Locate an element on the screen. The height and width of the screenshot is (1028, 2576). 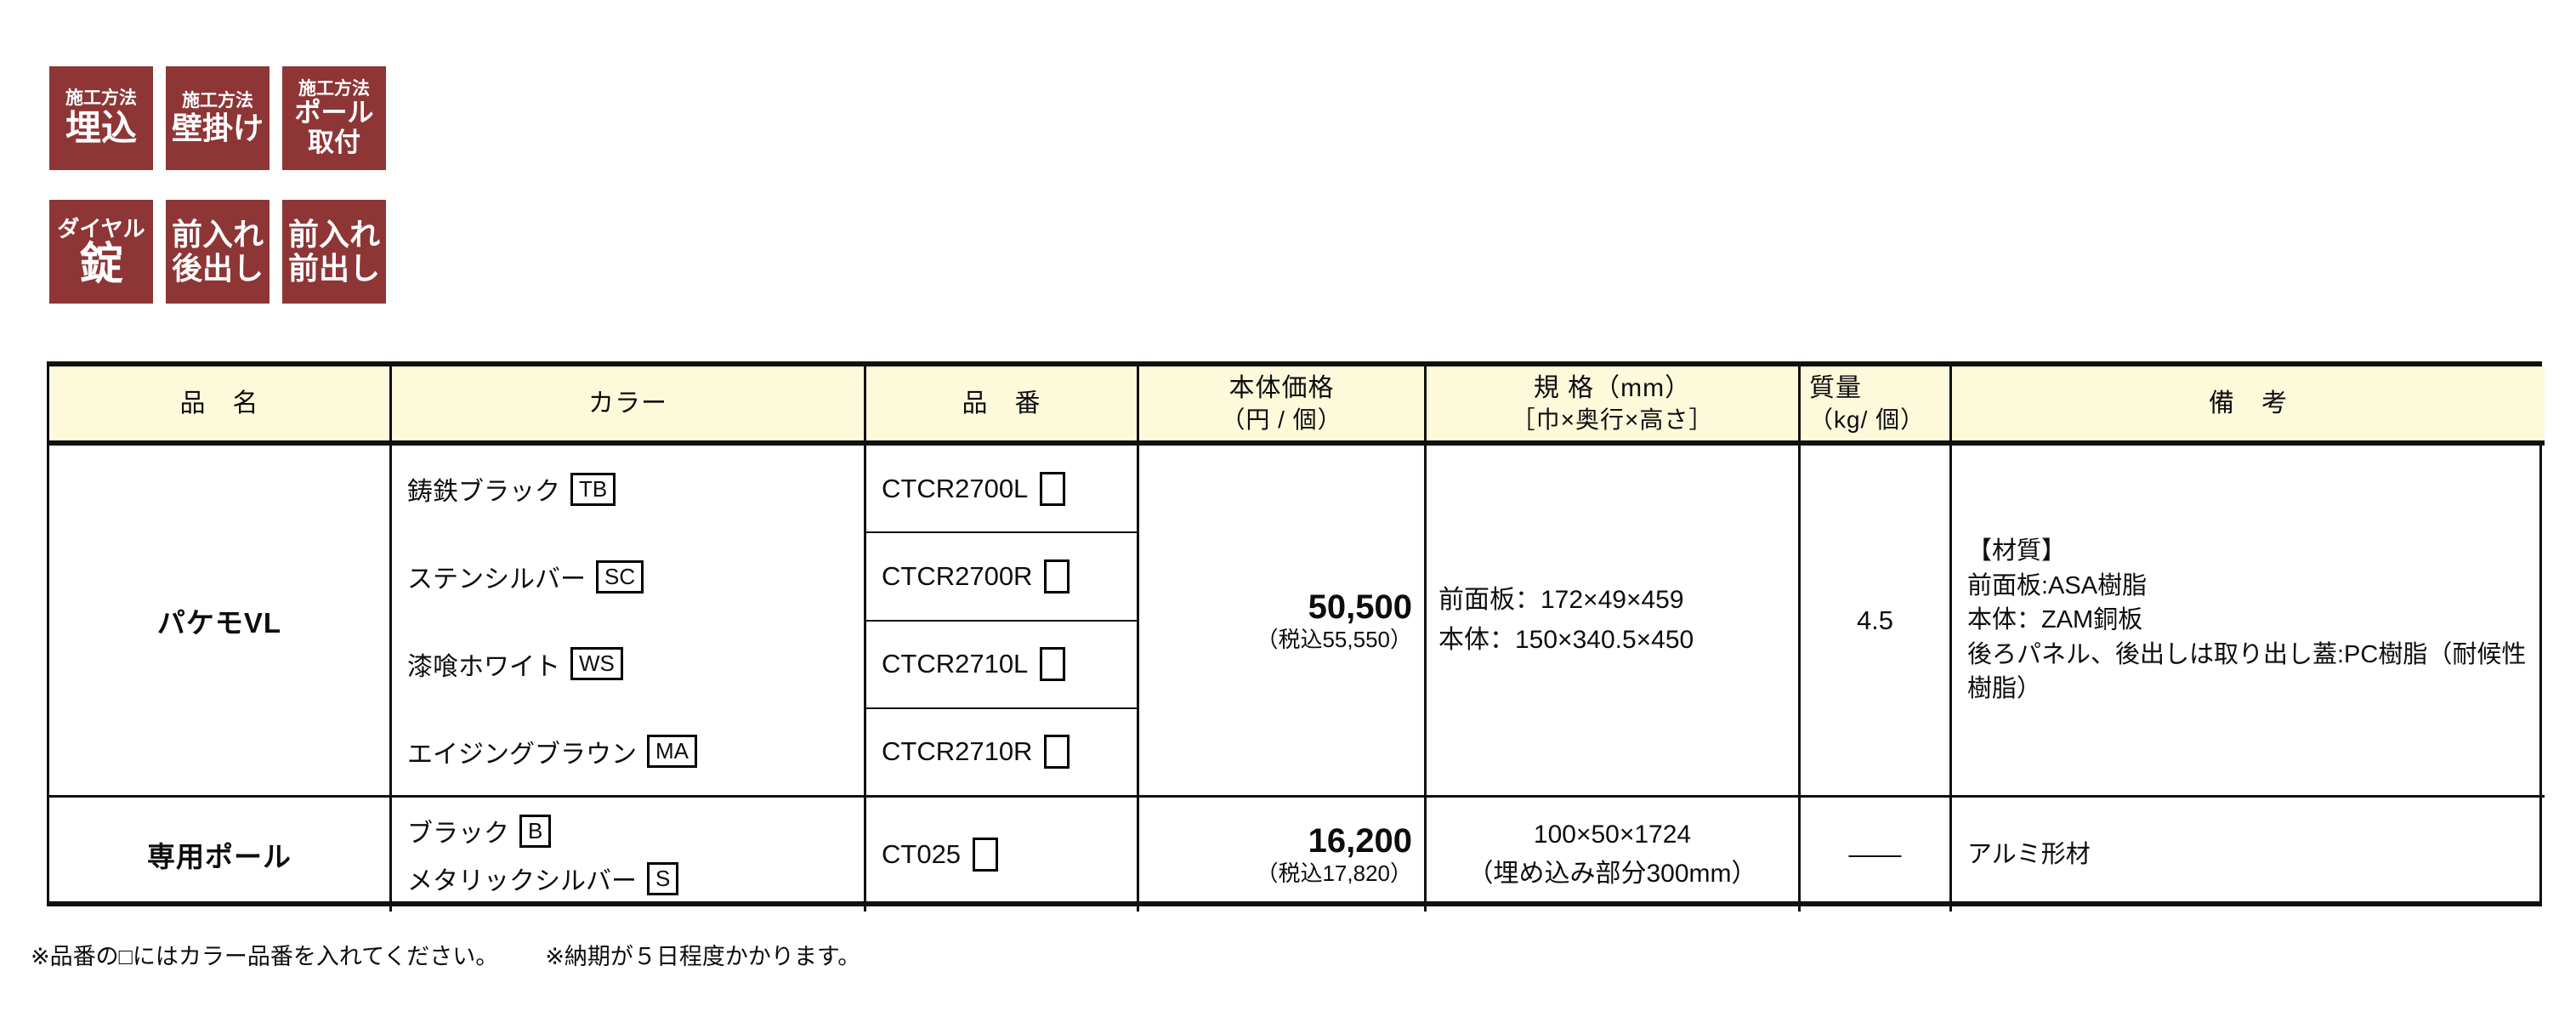
badge-label: ダイヤル is located at coordinates (101, 229).